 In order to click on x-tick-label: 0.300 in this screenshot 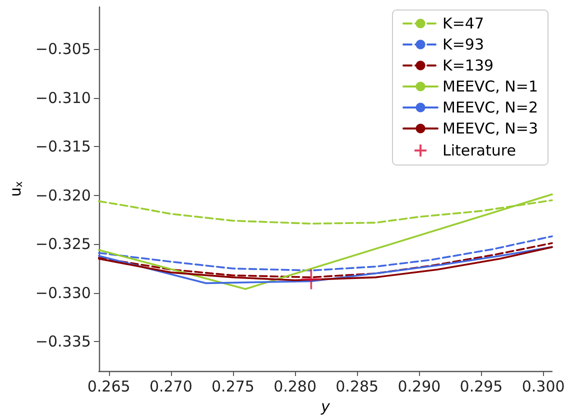, I will do `click(543, 387)`.